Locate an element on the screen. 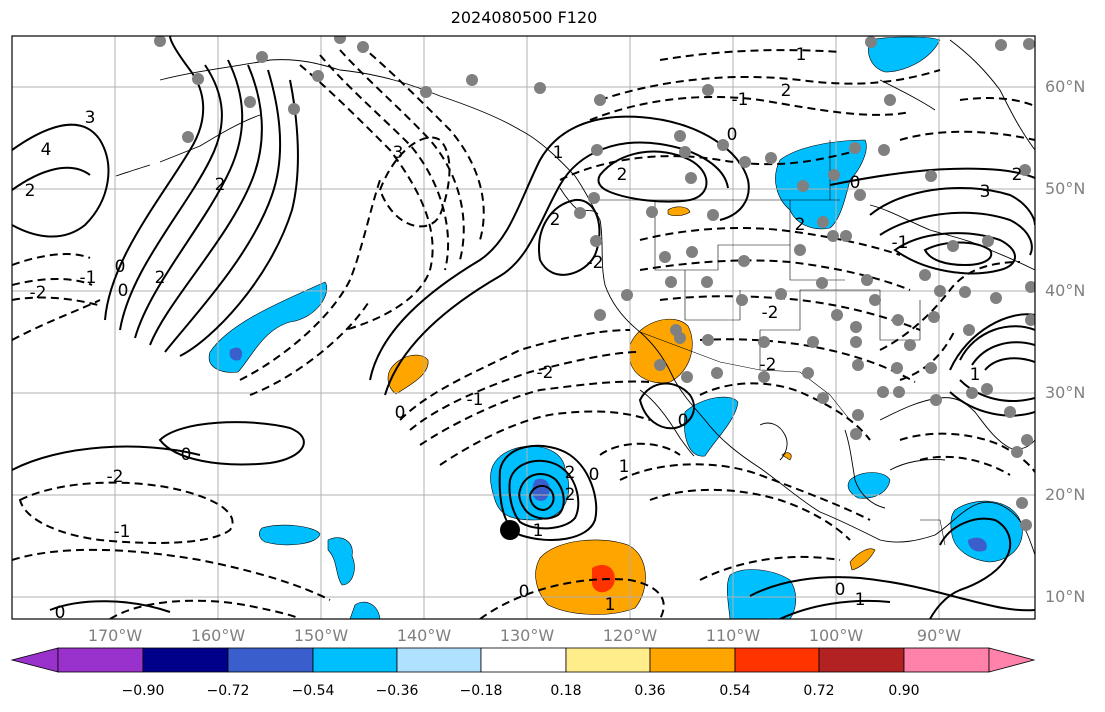  colorbar-tick-label: 0.90 is located at coordinates (904, 691).